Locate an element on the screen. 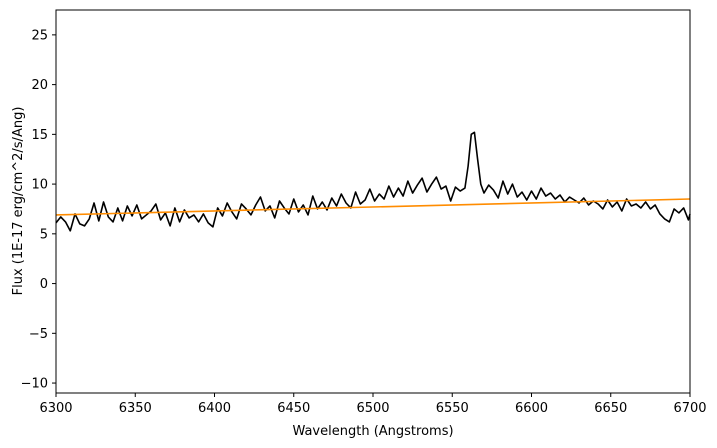  x-tick-label: 6700 is located at coordinates (689, 408).